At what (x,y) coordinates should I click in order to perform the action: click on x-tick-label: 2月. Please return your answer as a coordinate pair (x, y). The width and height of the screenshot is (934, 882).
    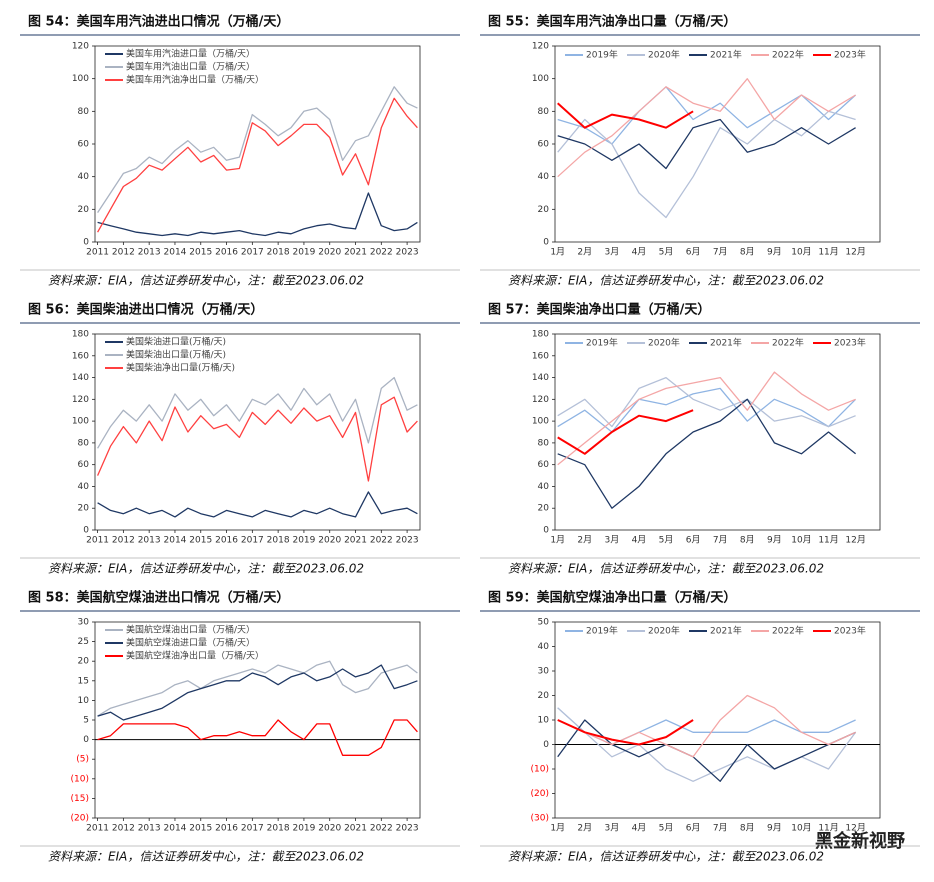
    Looking at the image, I should click on (584, 252).